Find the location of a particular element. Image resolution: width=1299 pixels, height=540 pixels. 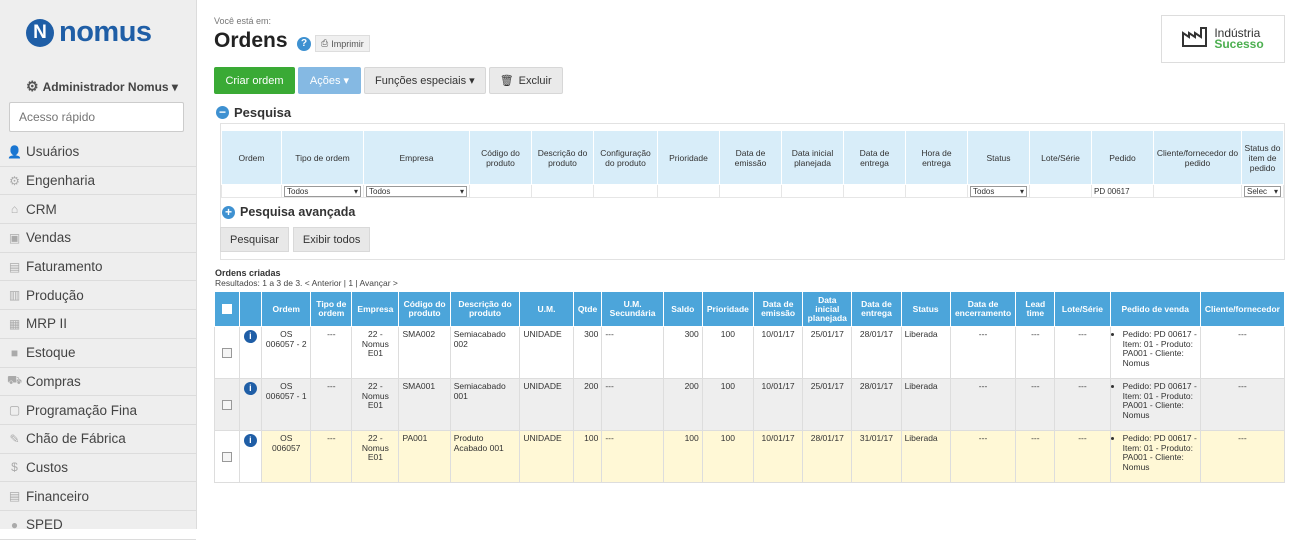

column-header: Data de encerramento is located at coordinates (983, 309).